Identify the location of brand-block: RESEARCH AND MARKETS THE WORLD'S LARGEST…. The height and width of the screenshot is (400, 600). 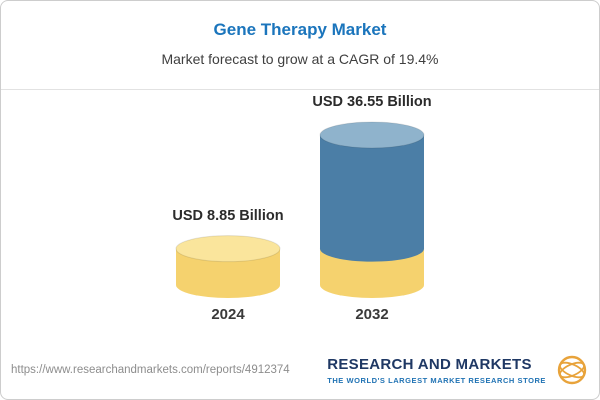
(459, 370).